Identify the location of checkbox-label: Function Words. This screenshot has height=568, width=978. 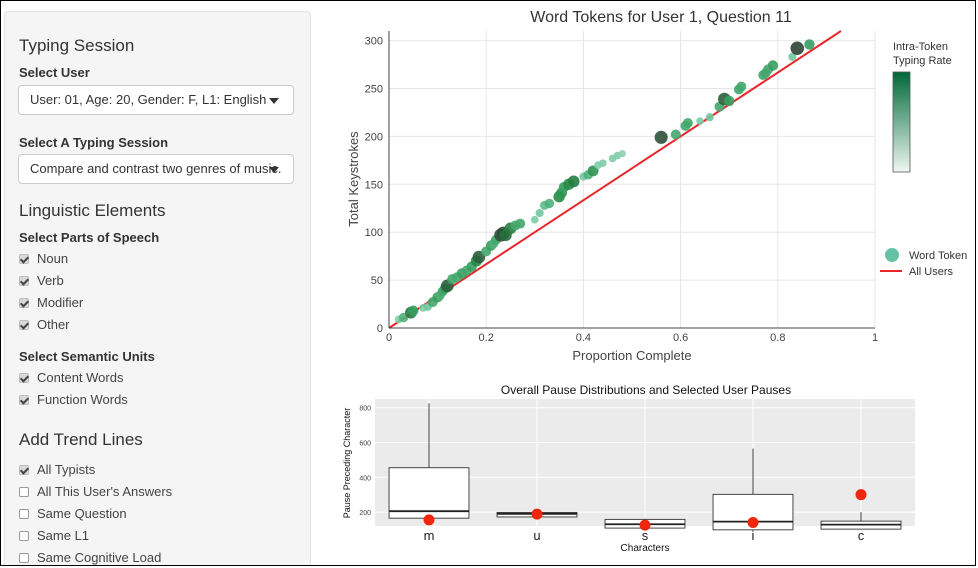
(82, 399).